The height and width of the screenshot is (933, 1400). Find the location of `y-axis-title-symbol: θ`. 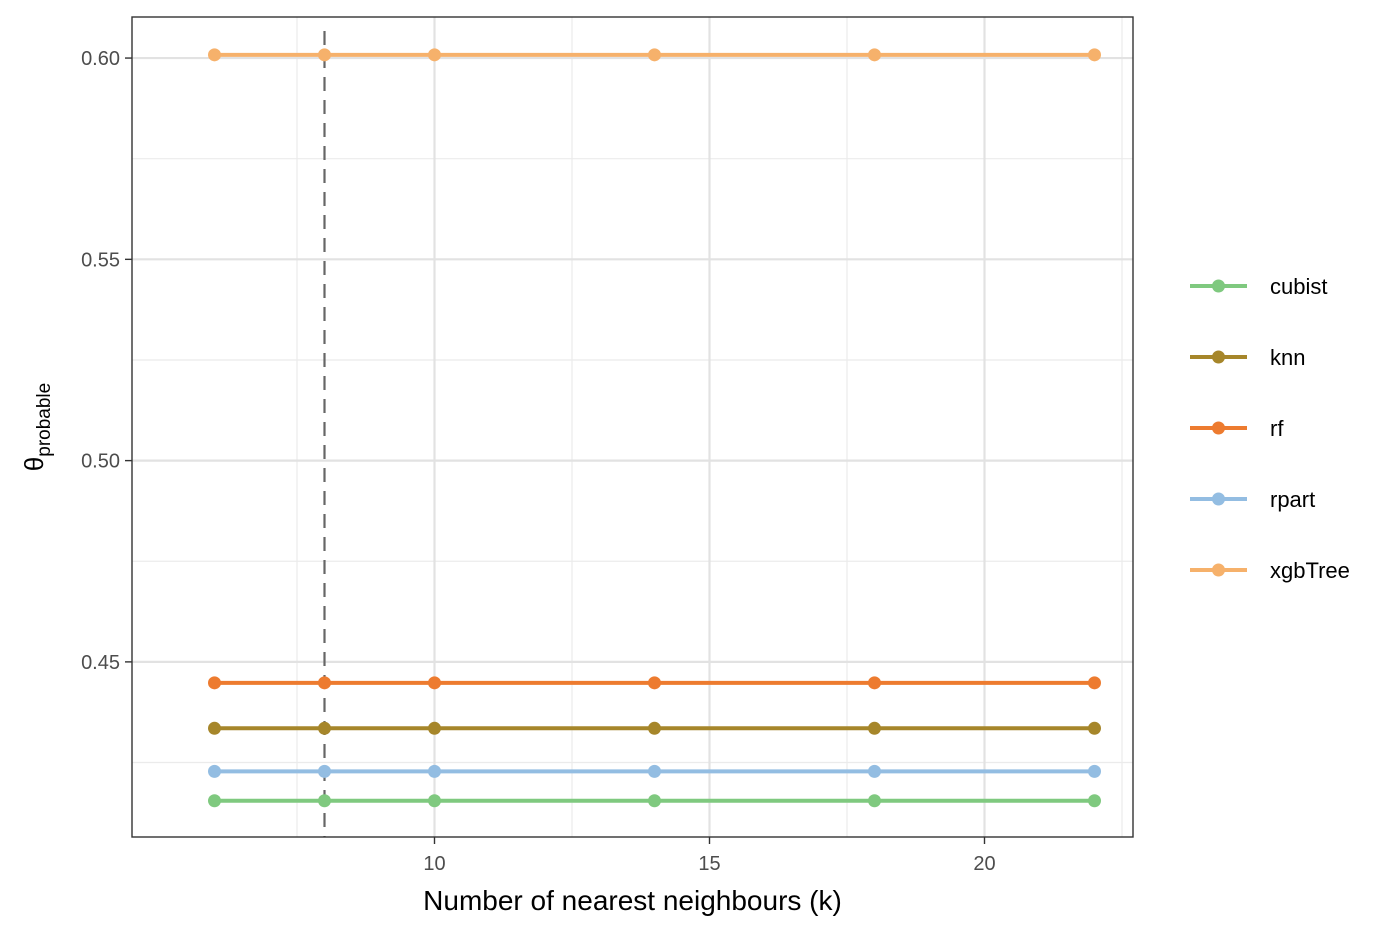

y-axis-title-symbol: θ is located at coordinates (34, 464).